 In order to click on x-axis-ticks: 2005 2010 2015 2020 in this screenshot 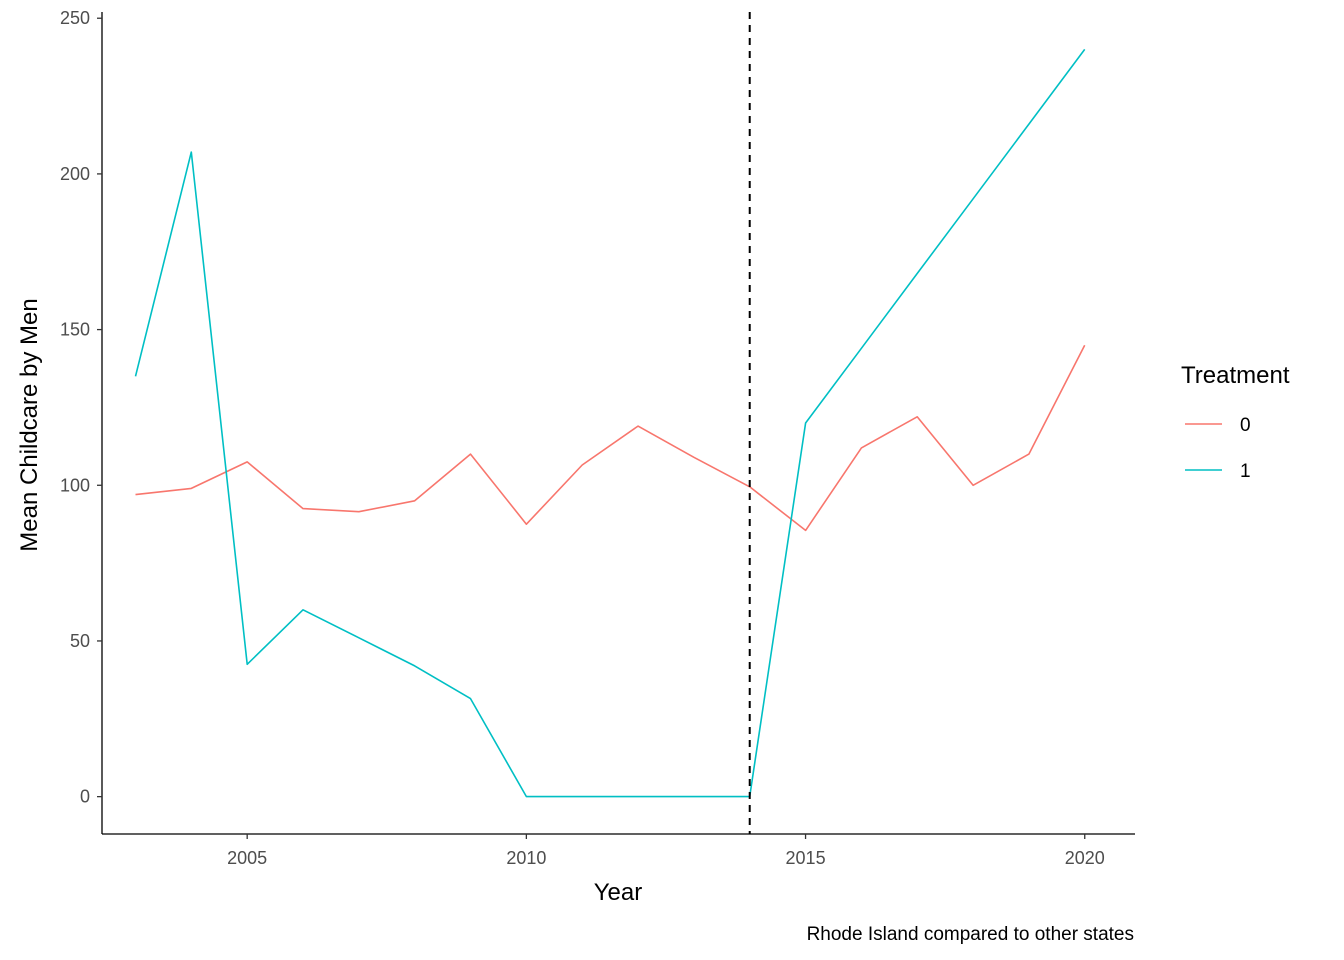, I will do `click(666, 851)`.